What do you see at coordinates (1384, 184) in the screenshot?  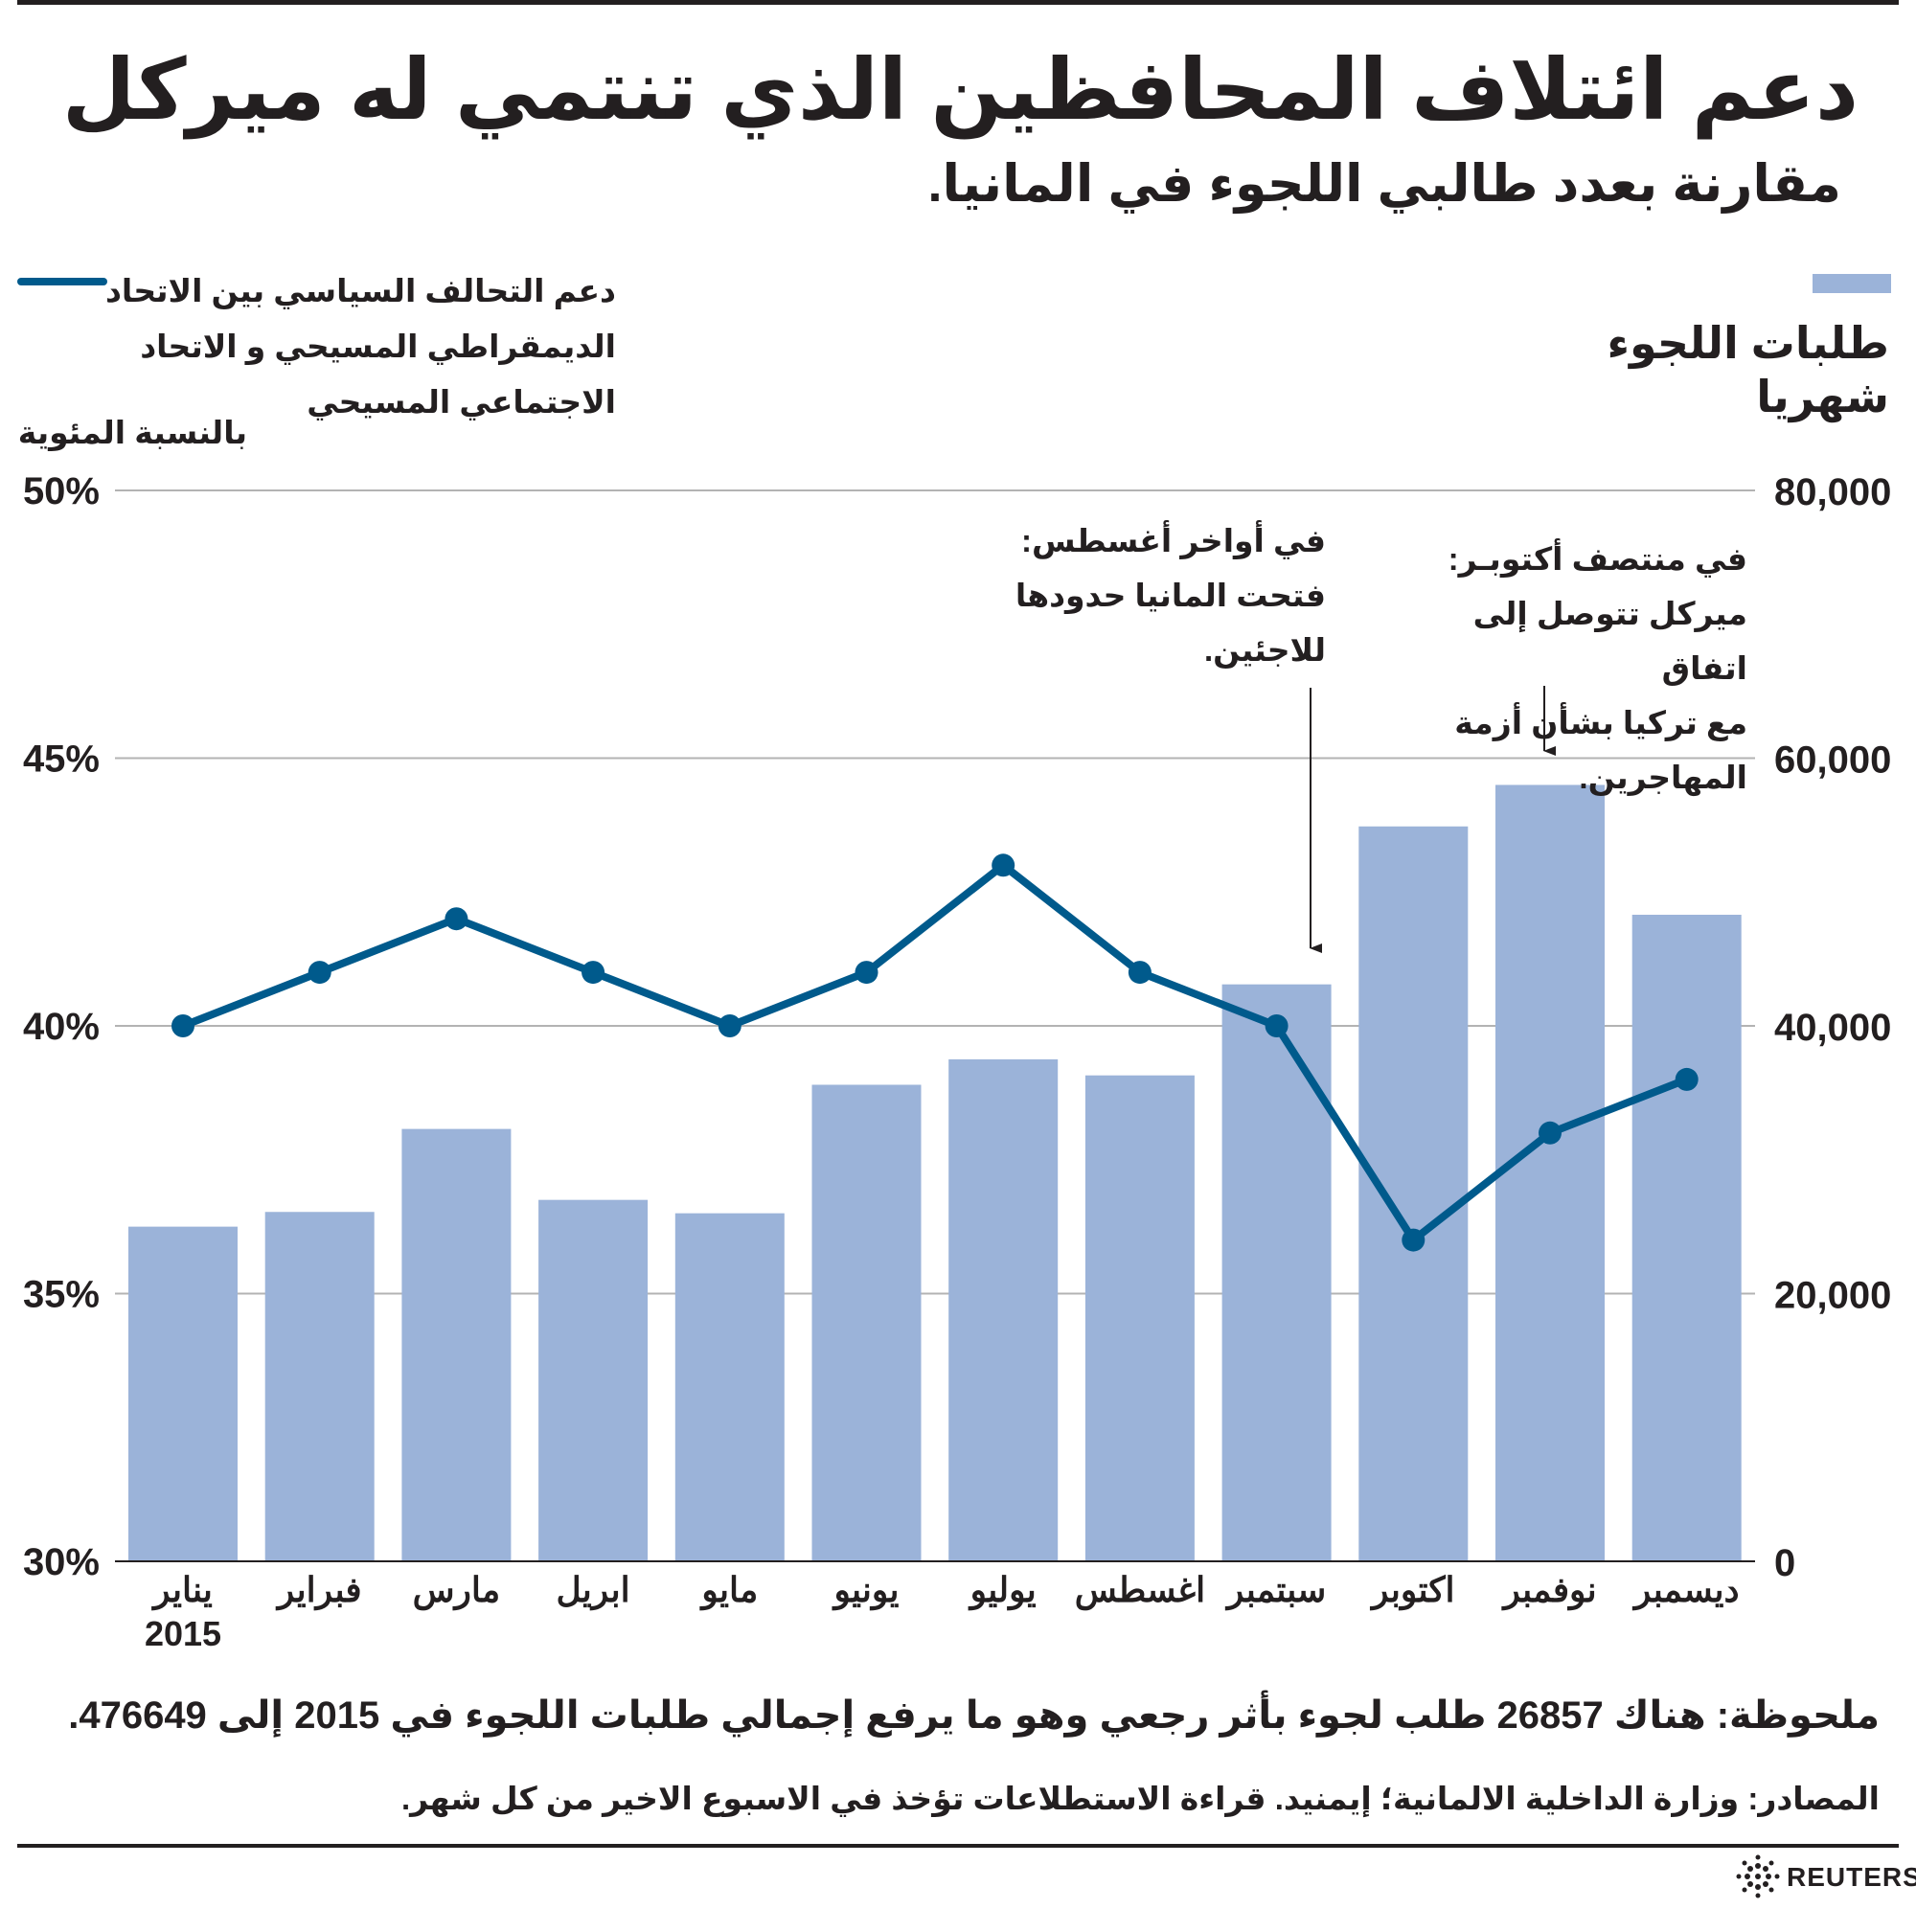 I see `chart-subtitle: مقارنة بعدد طالبي اللجوء في المانيا.` at bounding box center [1384, 184].